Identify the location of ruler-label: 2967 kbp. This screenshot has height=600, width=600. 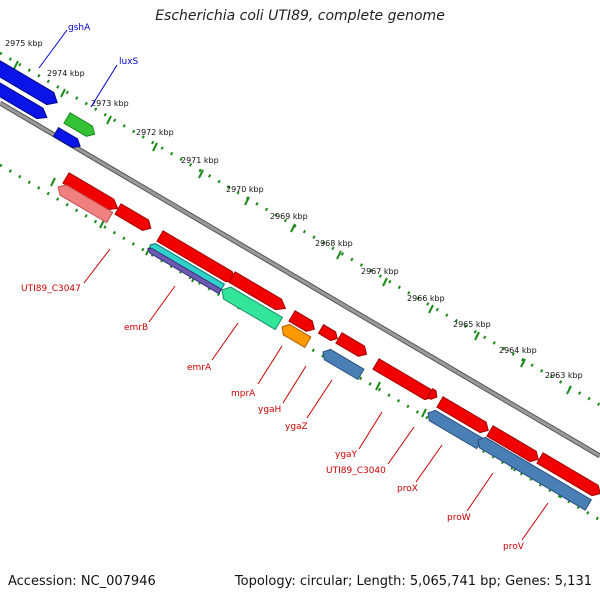
(380, 271).